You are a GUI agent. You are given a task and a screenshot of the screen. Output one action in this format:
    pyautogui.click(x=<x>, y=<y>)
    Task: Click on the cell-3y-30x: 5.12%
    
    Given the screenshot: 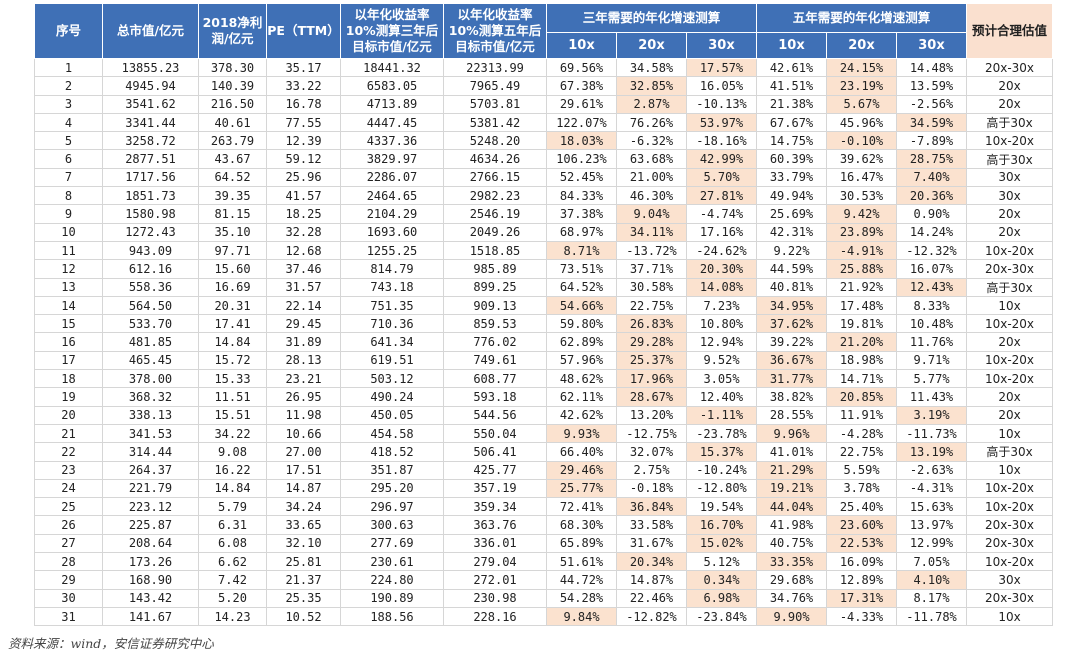 What is the action you would take?
    pyautogui.click(x=721, y=562)
    